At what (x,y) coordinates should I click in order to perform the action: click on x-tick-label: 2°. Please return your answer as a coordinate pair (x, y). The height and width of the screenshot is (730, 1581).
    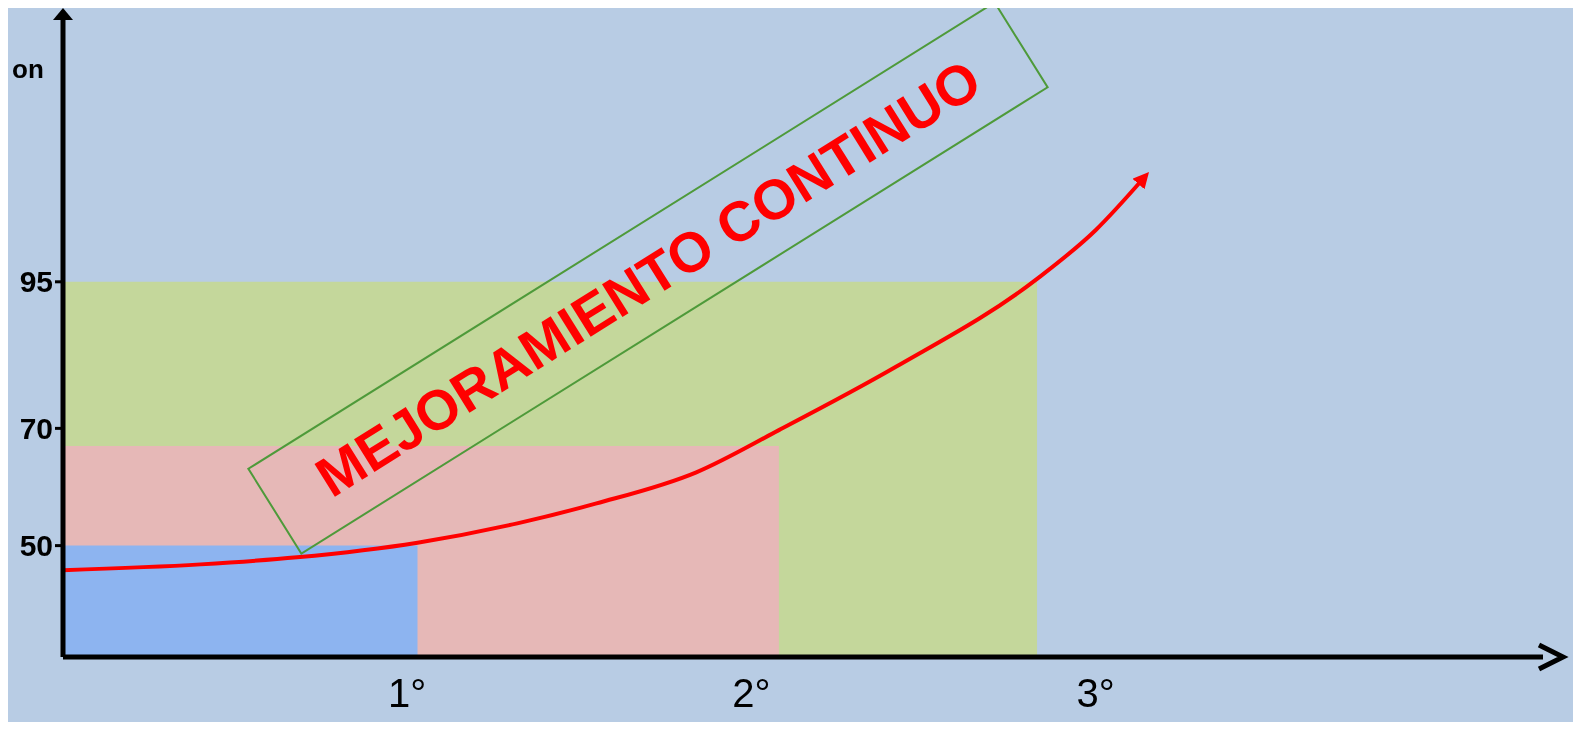
    Looking at the image, I should click on (751, 693).